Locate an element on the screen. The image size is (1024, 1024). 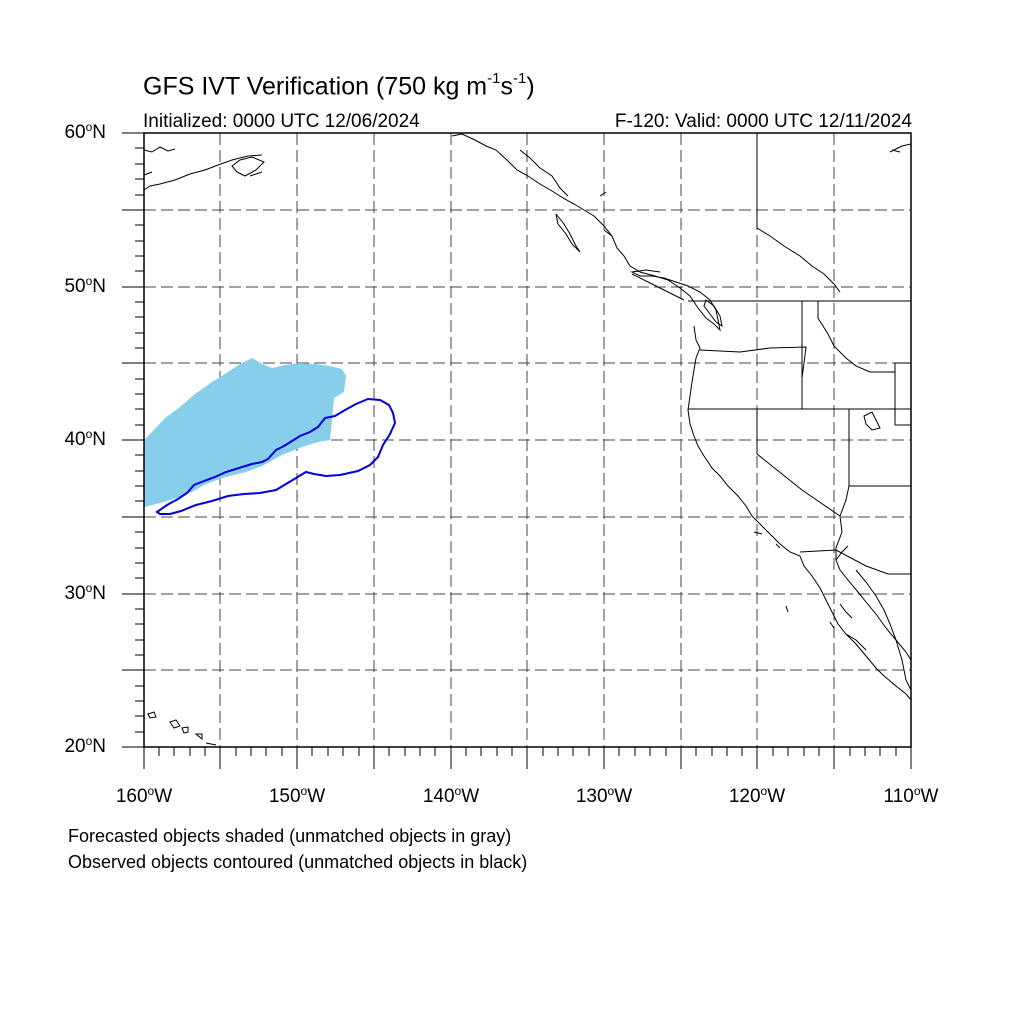
valid-time-label: F-120: Valid: 0000 UTC 12/11/2024 is located at coordinates (763, 121).